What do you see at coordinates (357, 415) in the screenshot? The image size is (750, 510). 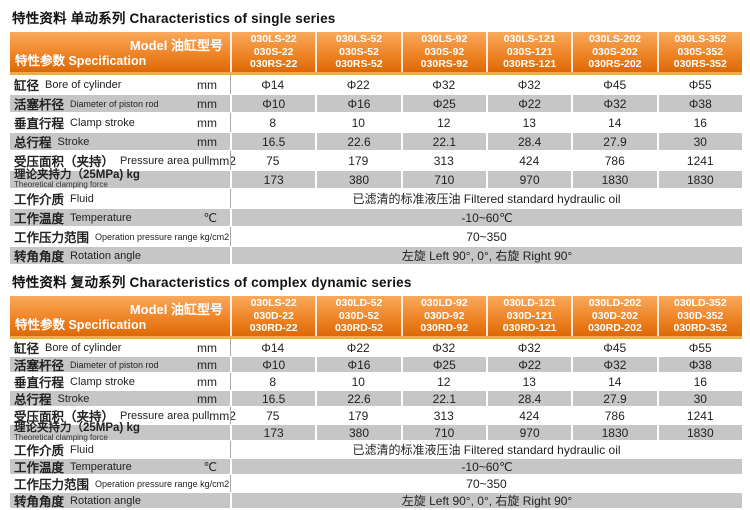 I see `value-cell: 179` at bounding box center [357, 415].